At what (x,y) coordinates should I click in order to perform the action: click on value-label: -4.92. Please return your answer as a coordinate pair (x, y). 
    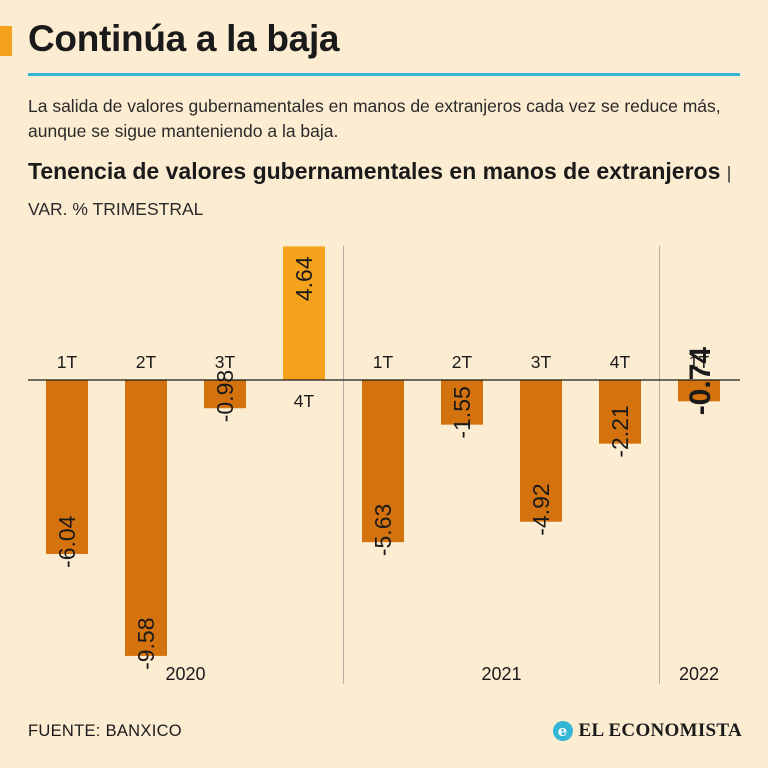
    Looking at the image, I should click on (541, 509).